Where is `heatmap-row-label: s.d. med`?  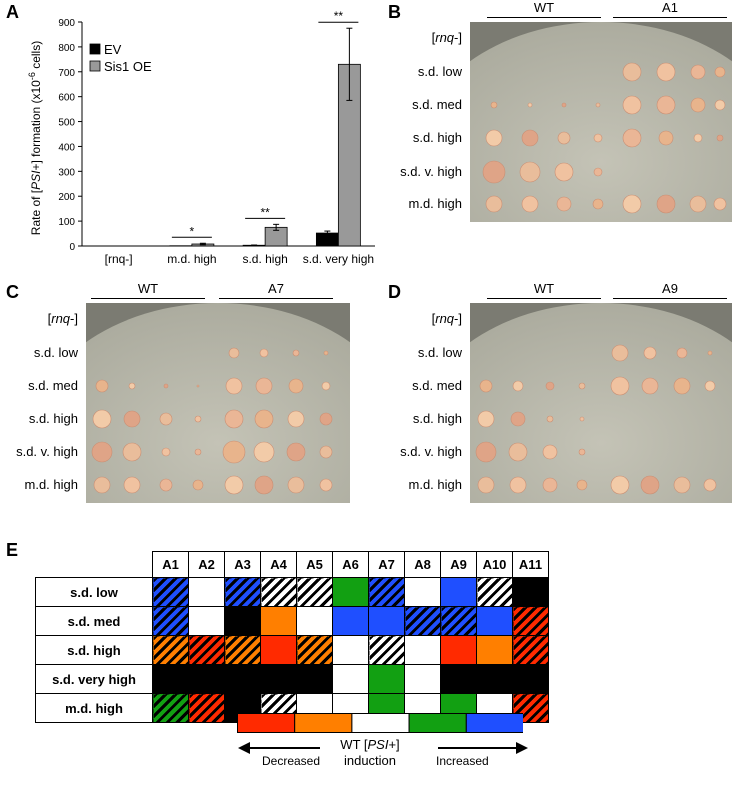
heatmap-row-label: s.d. med is located at coordinates (94, 621).